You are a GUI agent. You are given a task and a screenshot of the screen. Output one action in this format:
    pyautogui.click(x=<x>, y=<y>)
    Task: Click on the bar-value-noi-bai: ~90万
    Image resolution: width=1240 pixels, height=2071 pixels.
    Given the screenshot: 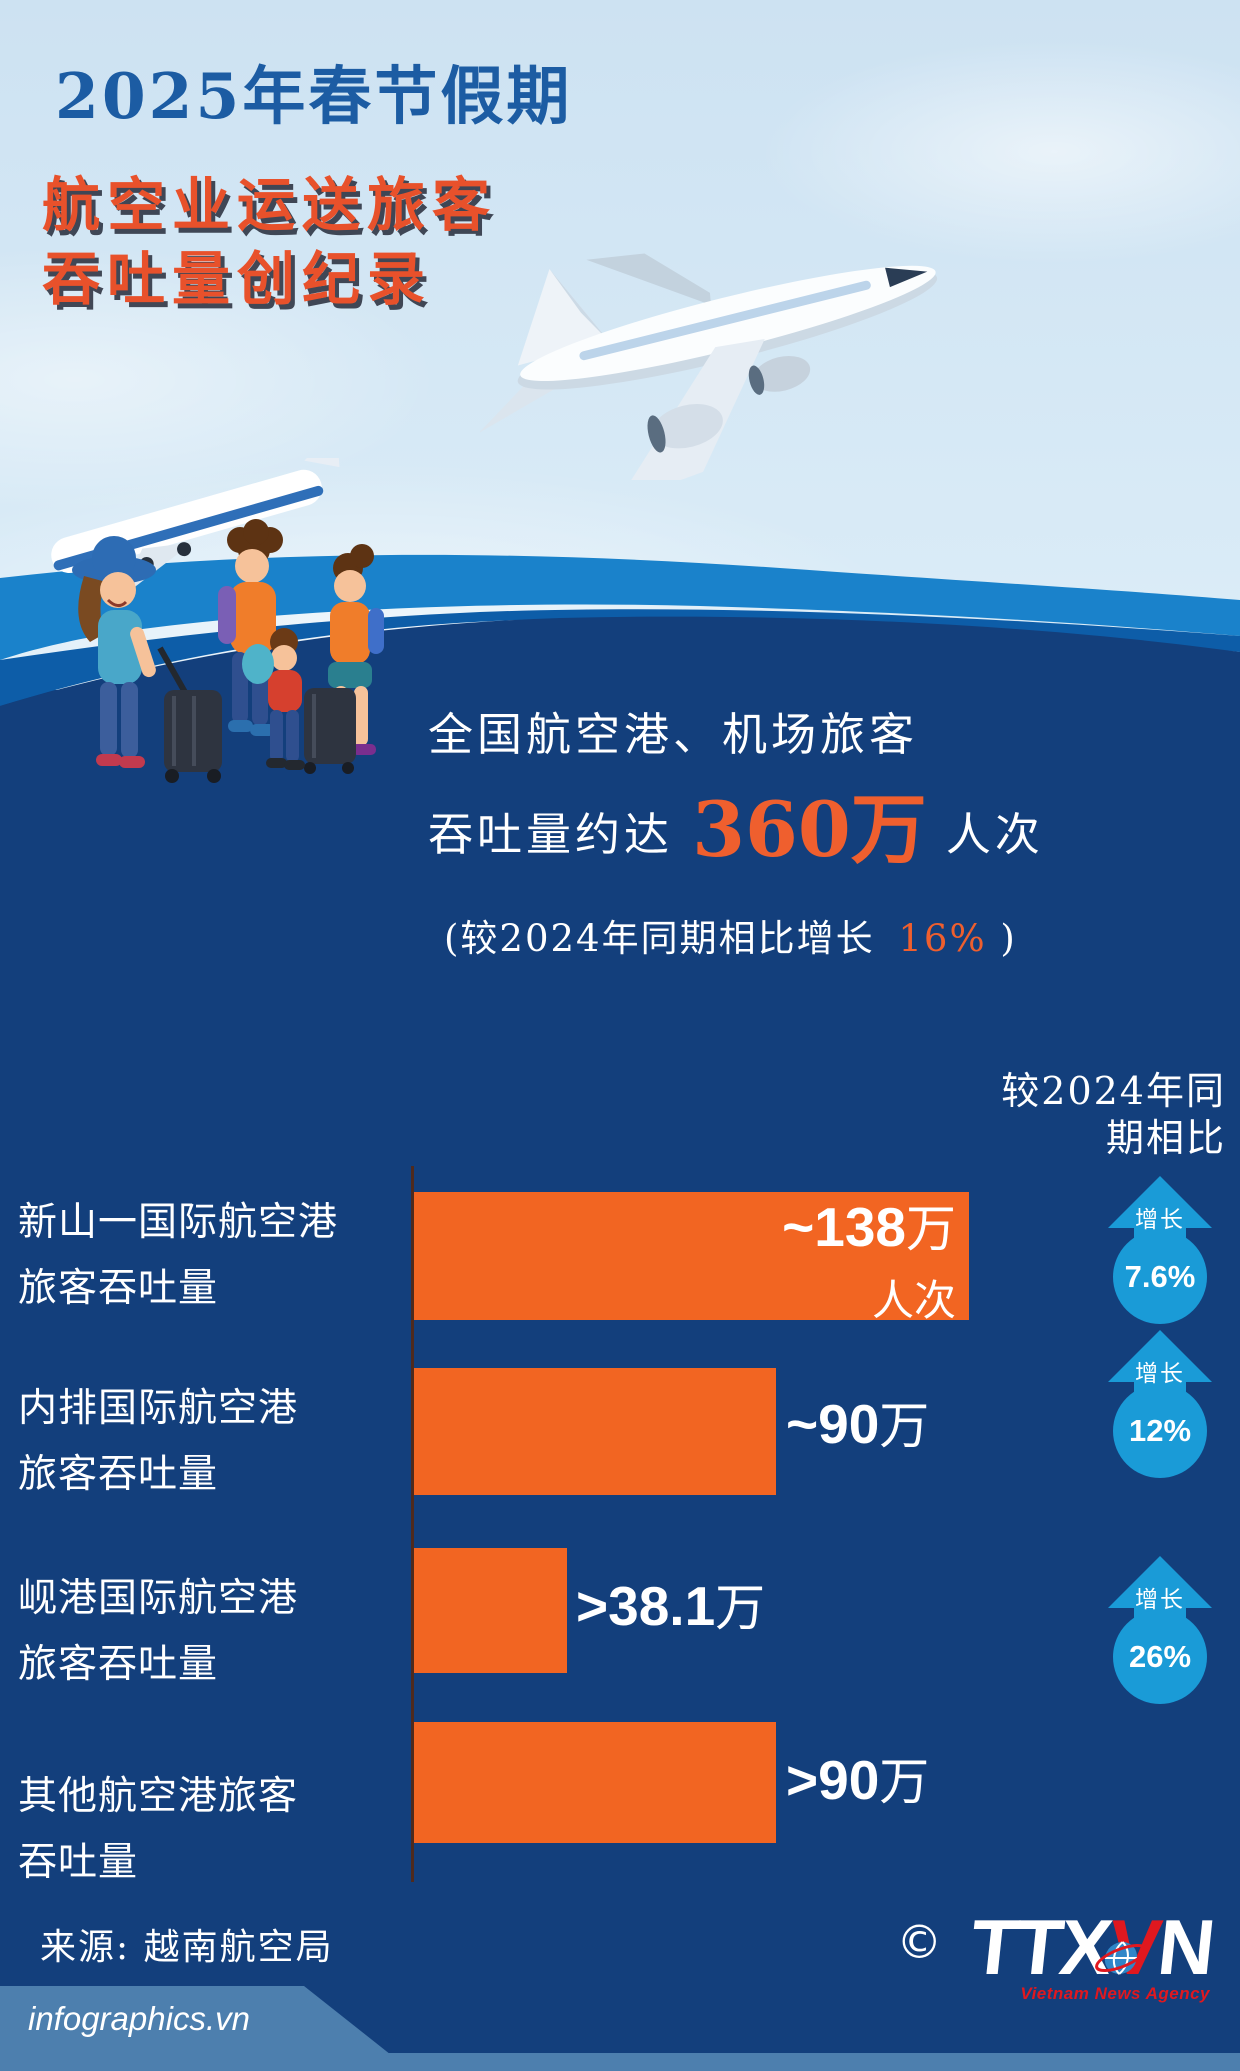 What is the action you would take?
    pyautogui.click(x=858, y=1424)
    